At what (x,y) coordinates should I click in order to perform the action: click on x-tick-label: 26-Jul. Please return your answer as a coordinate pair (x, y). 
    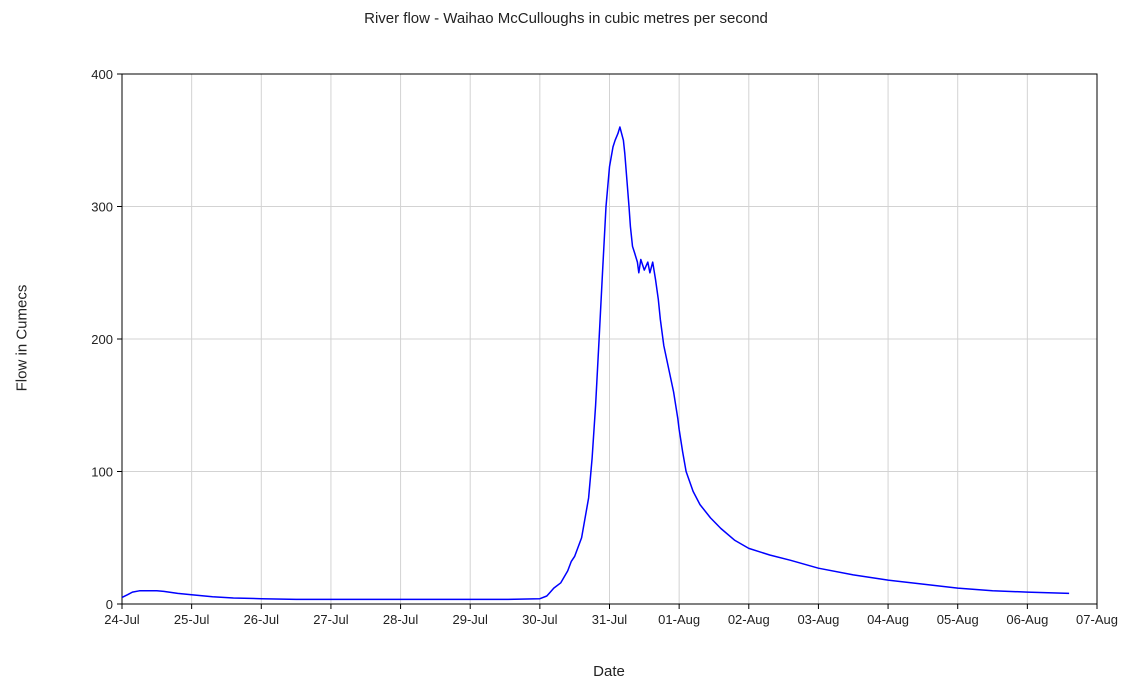
    Looking at the image, I should click on (262, 619).